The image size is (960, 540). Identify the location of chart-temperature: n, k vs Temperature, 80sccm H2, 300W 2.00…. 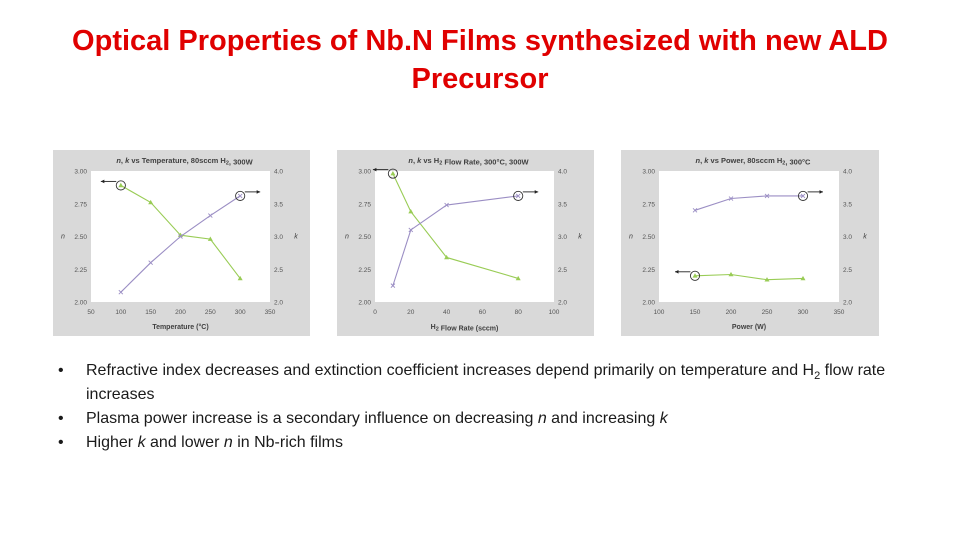
(181, 243).